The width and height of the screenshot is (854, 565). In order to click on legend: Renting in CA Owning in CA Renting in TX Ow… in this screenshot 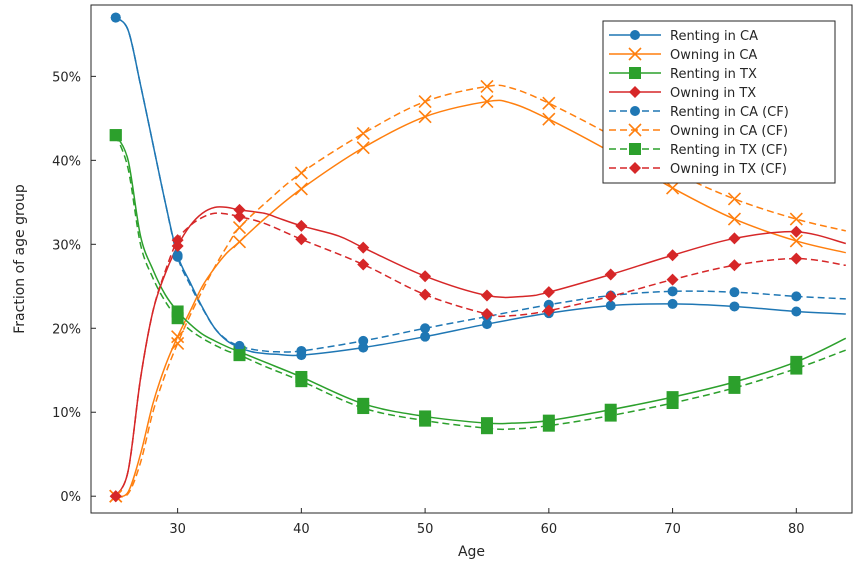, I will do `click(719, 102)`.